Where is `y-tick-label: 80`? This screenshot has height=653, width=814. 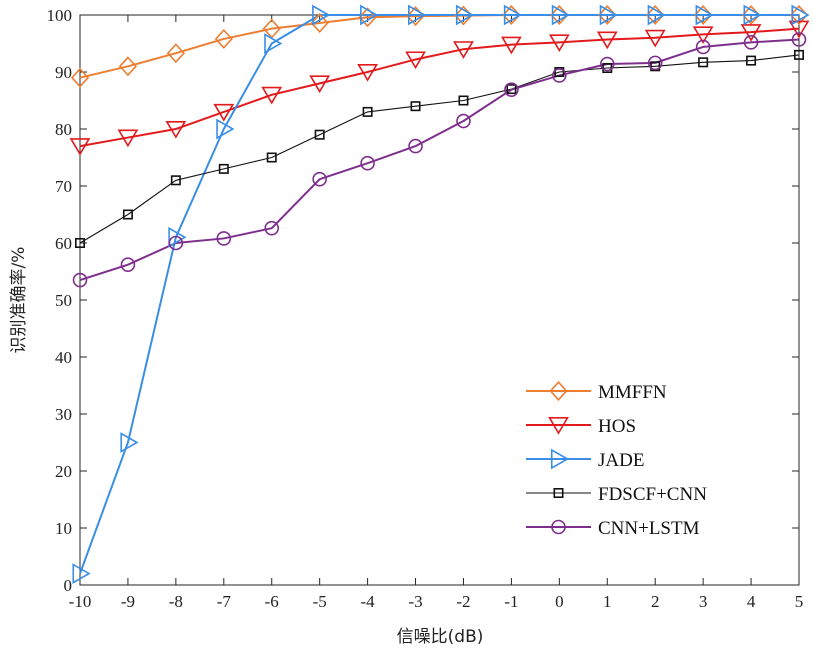 y-tick-label: 80 is located at coordinates (63, 129).